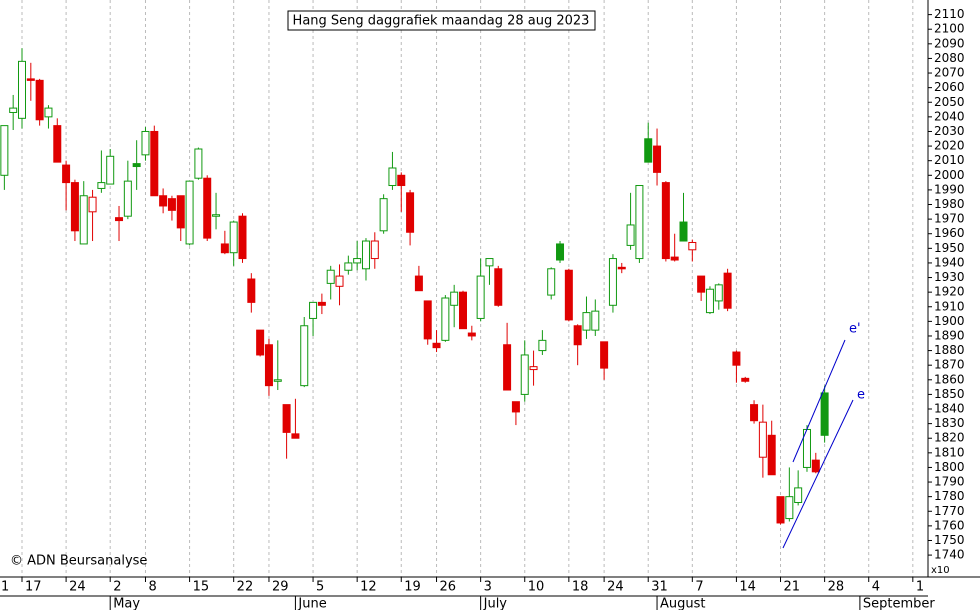 This screenshot has height=610, width=980. What do you see at coordinates (949, 409) in the screenshot?
I see `y-tick-label: 1840` at bounding box center [949, 409].